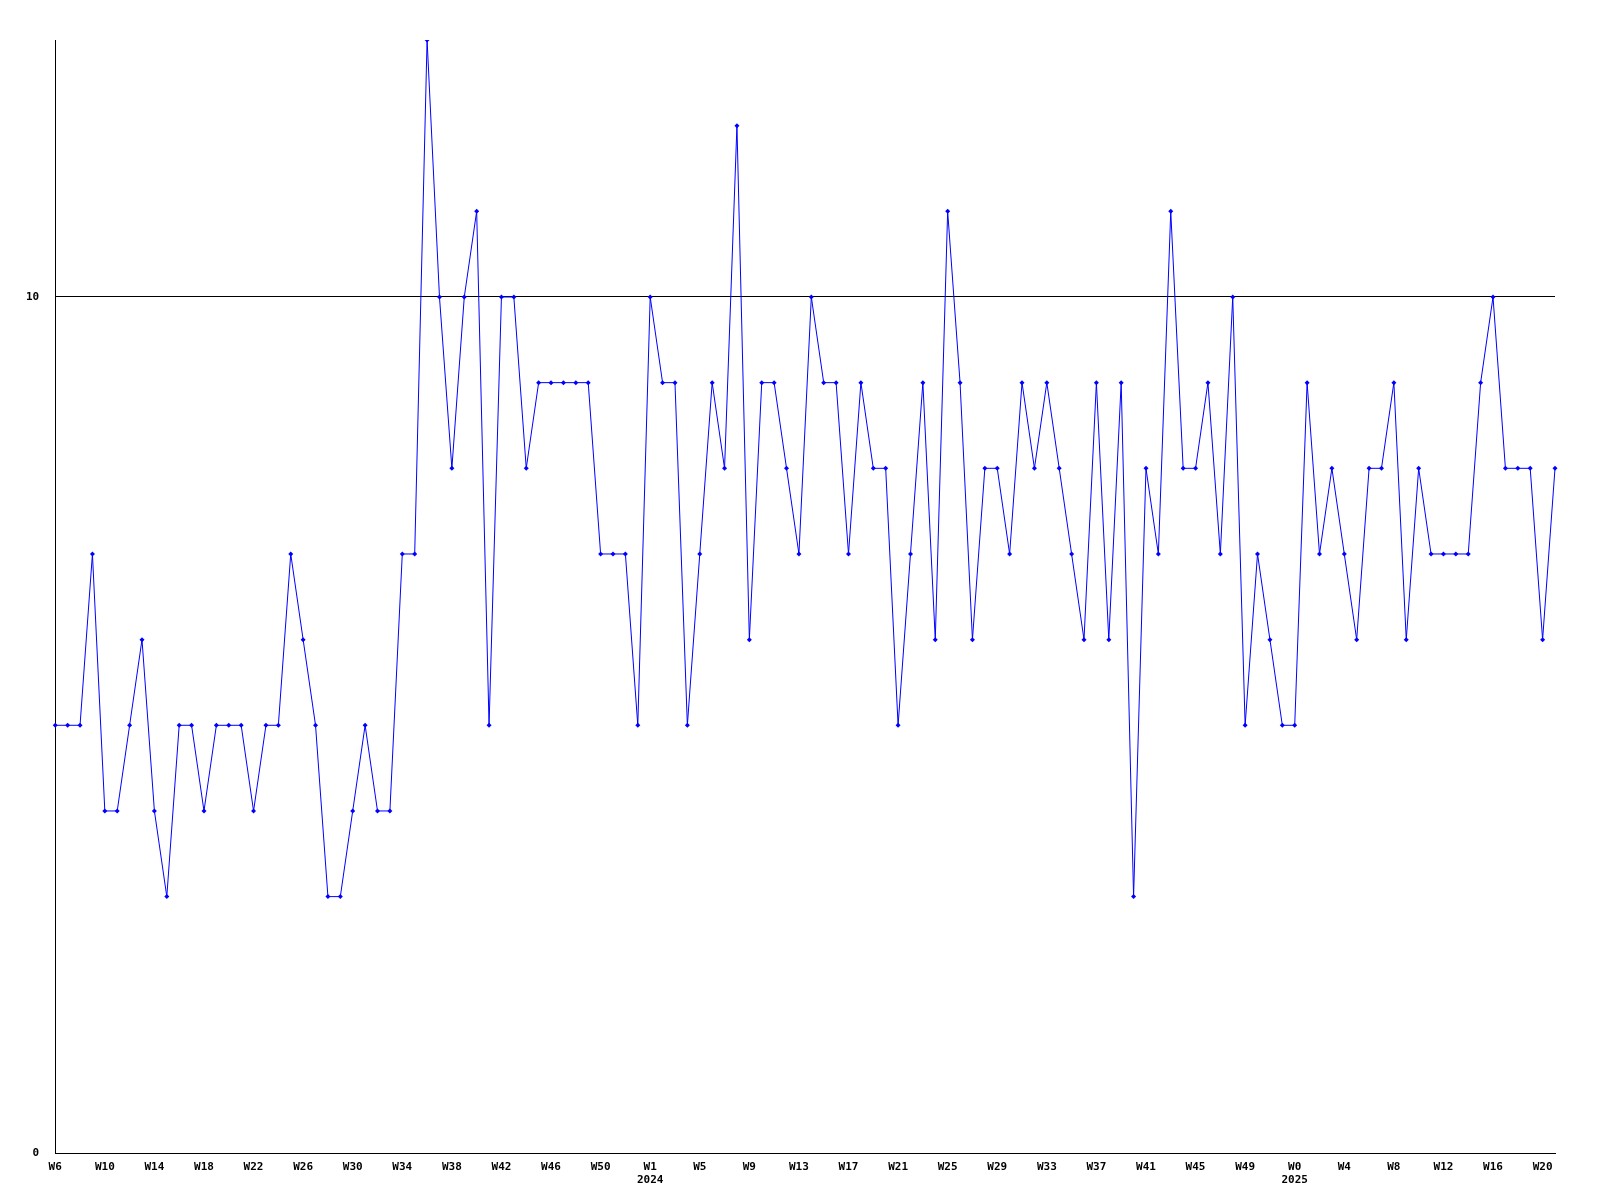  I want to click on x-tick-label: W17, so click(848, 1167).